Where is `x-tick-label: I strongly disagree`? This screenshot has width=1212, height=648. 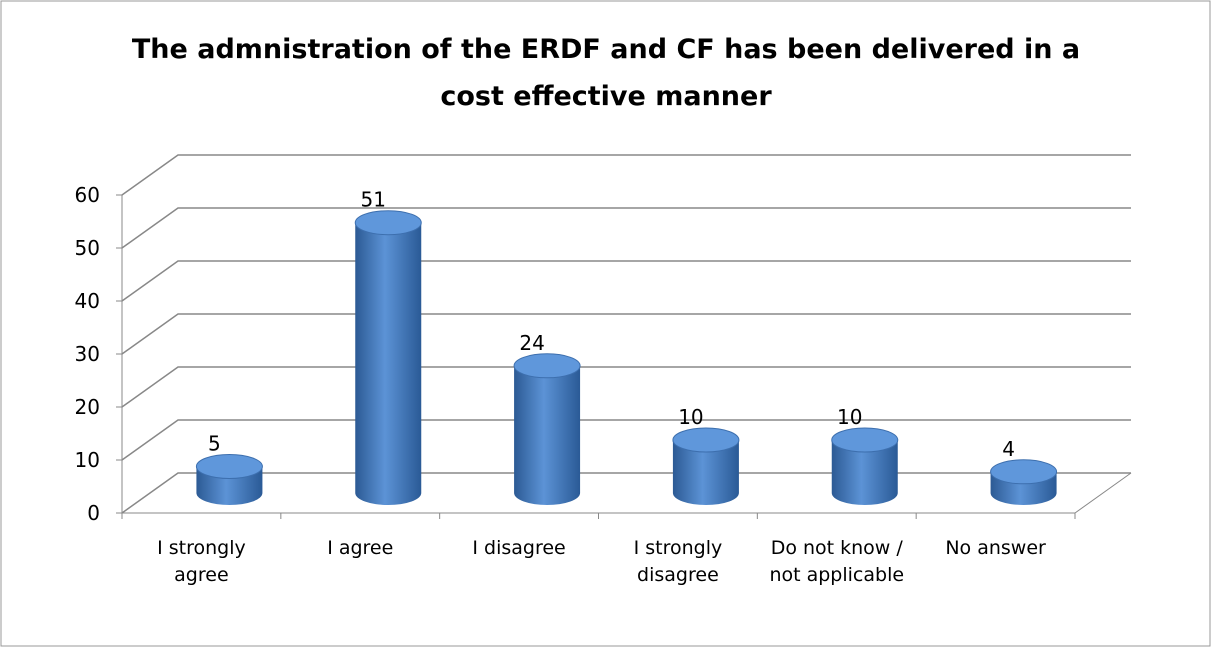
x-tick-label: I strongly disagree is located at coordinates (678, 561).